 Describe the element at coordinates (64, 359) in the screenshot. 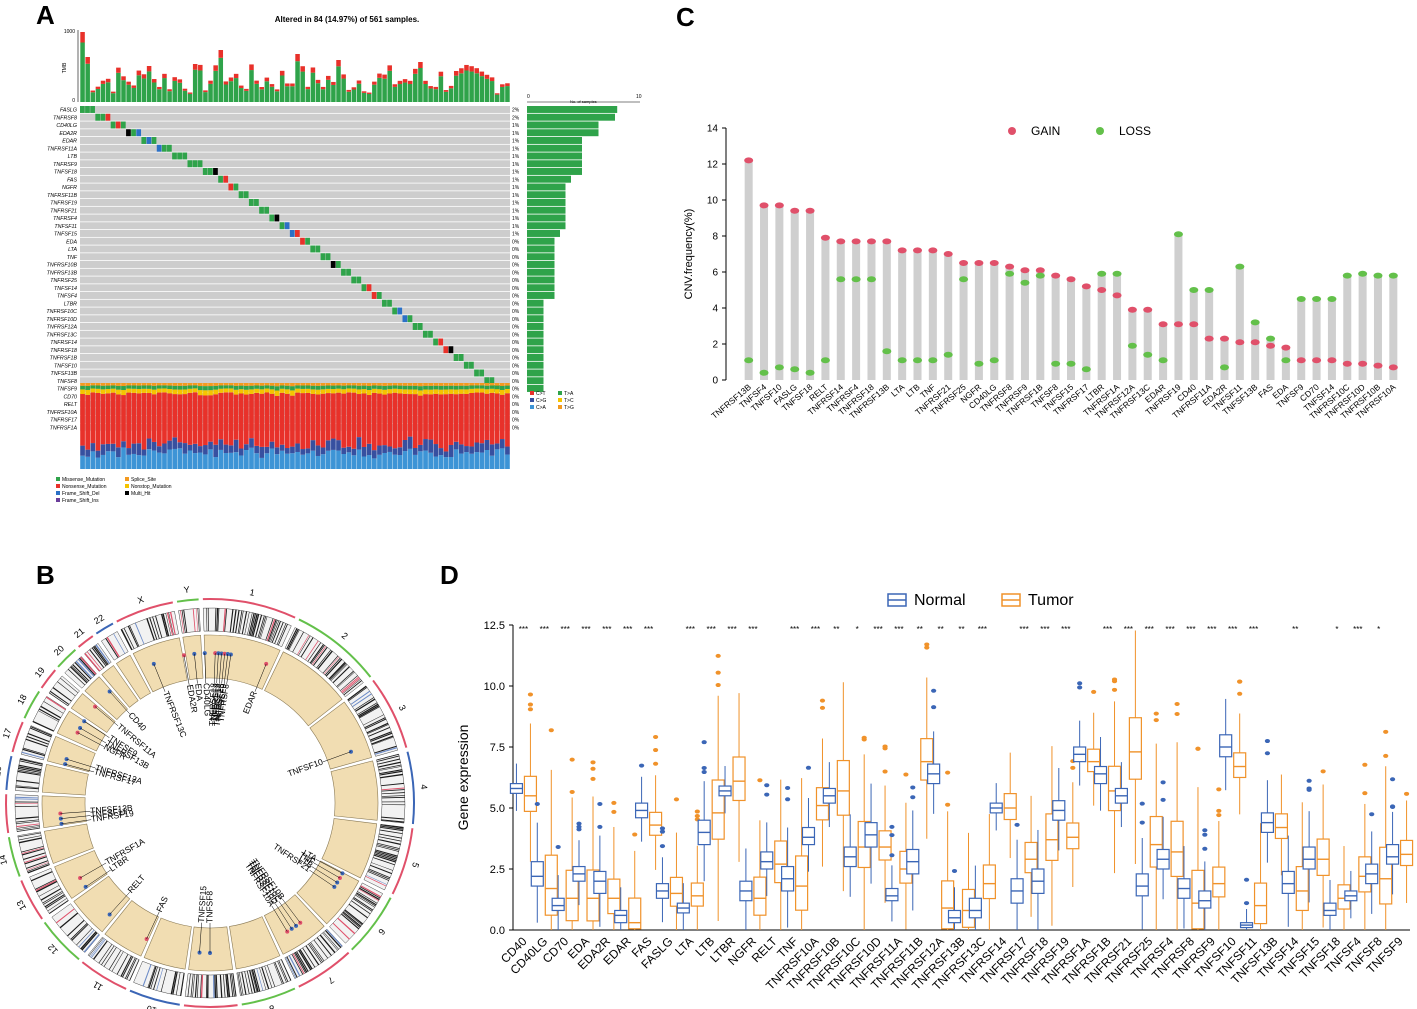

I see `gene-name: TNFRSF1B` at that location.